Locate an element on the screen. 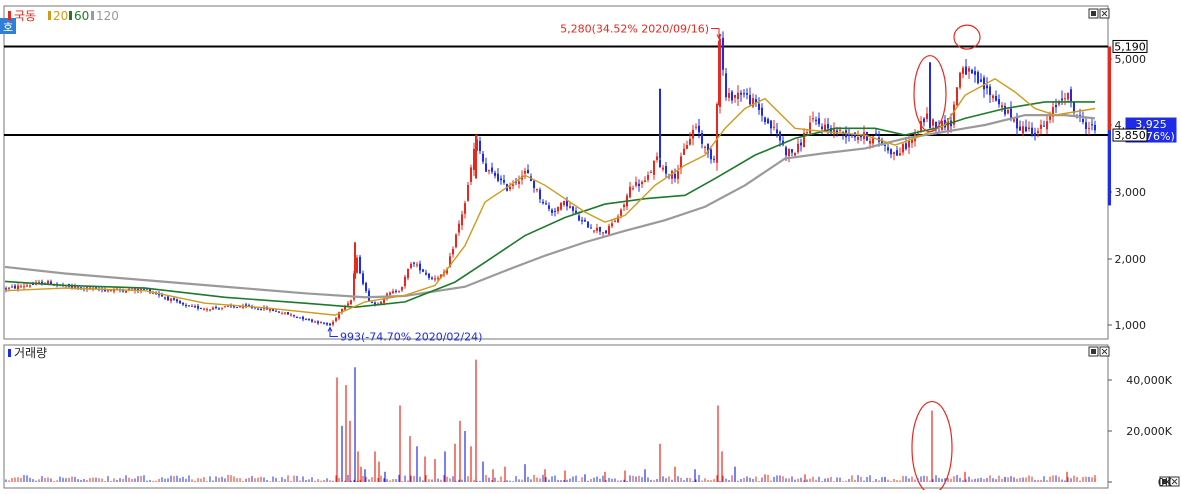 This screenshot has width=1181, height=494. corner-maximize-icon-inner is located at coordinates (1164, 481).